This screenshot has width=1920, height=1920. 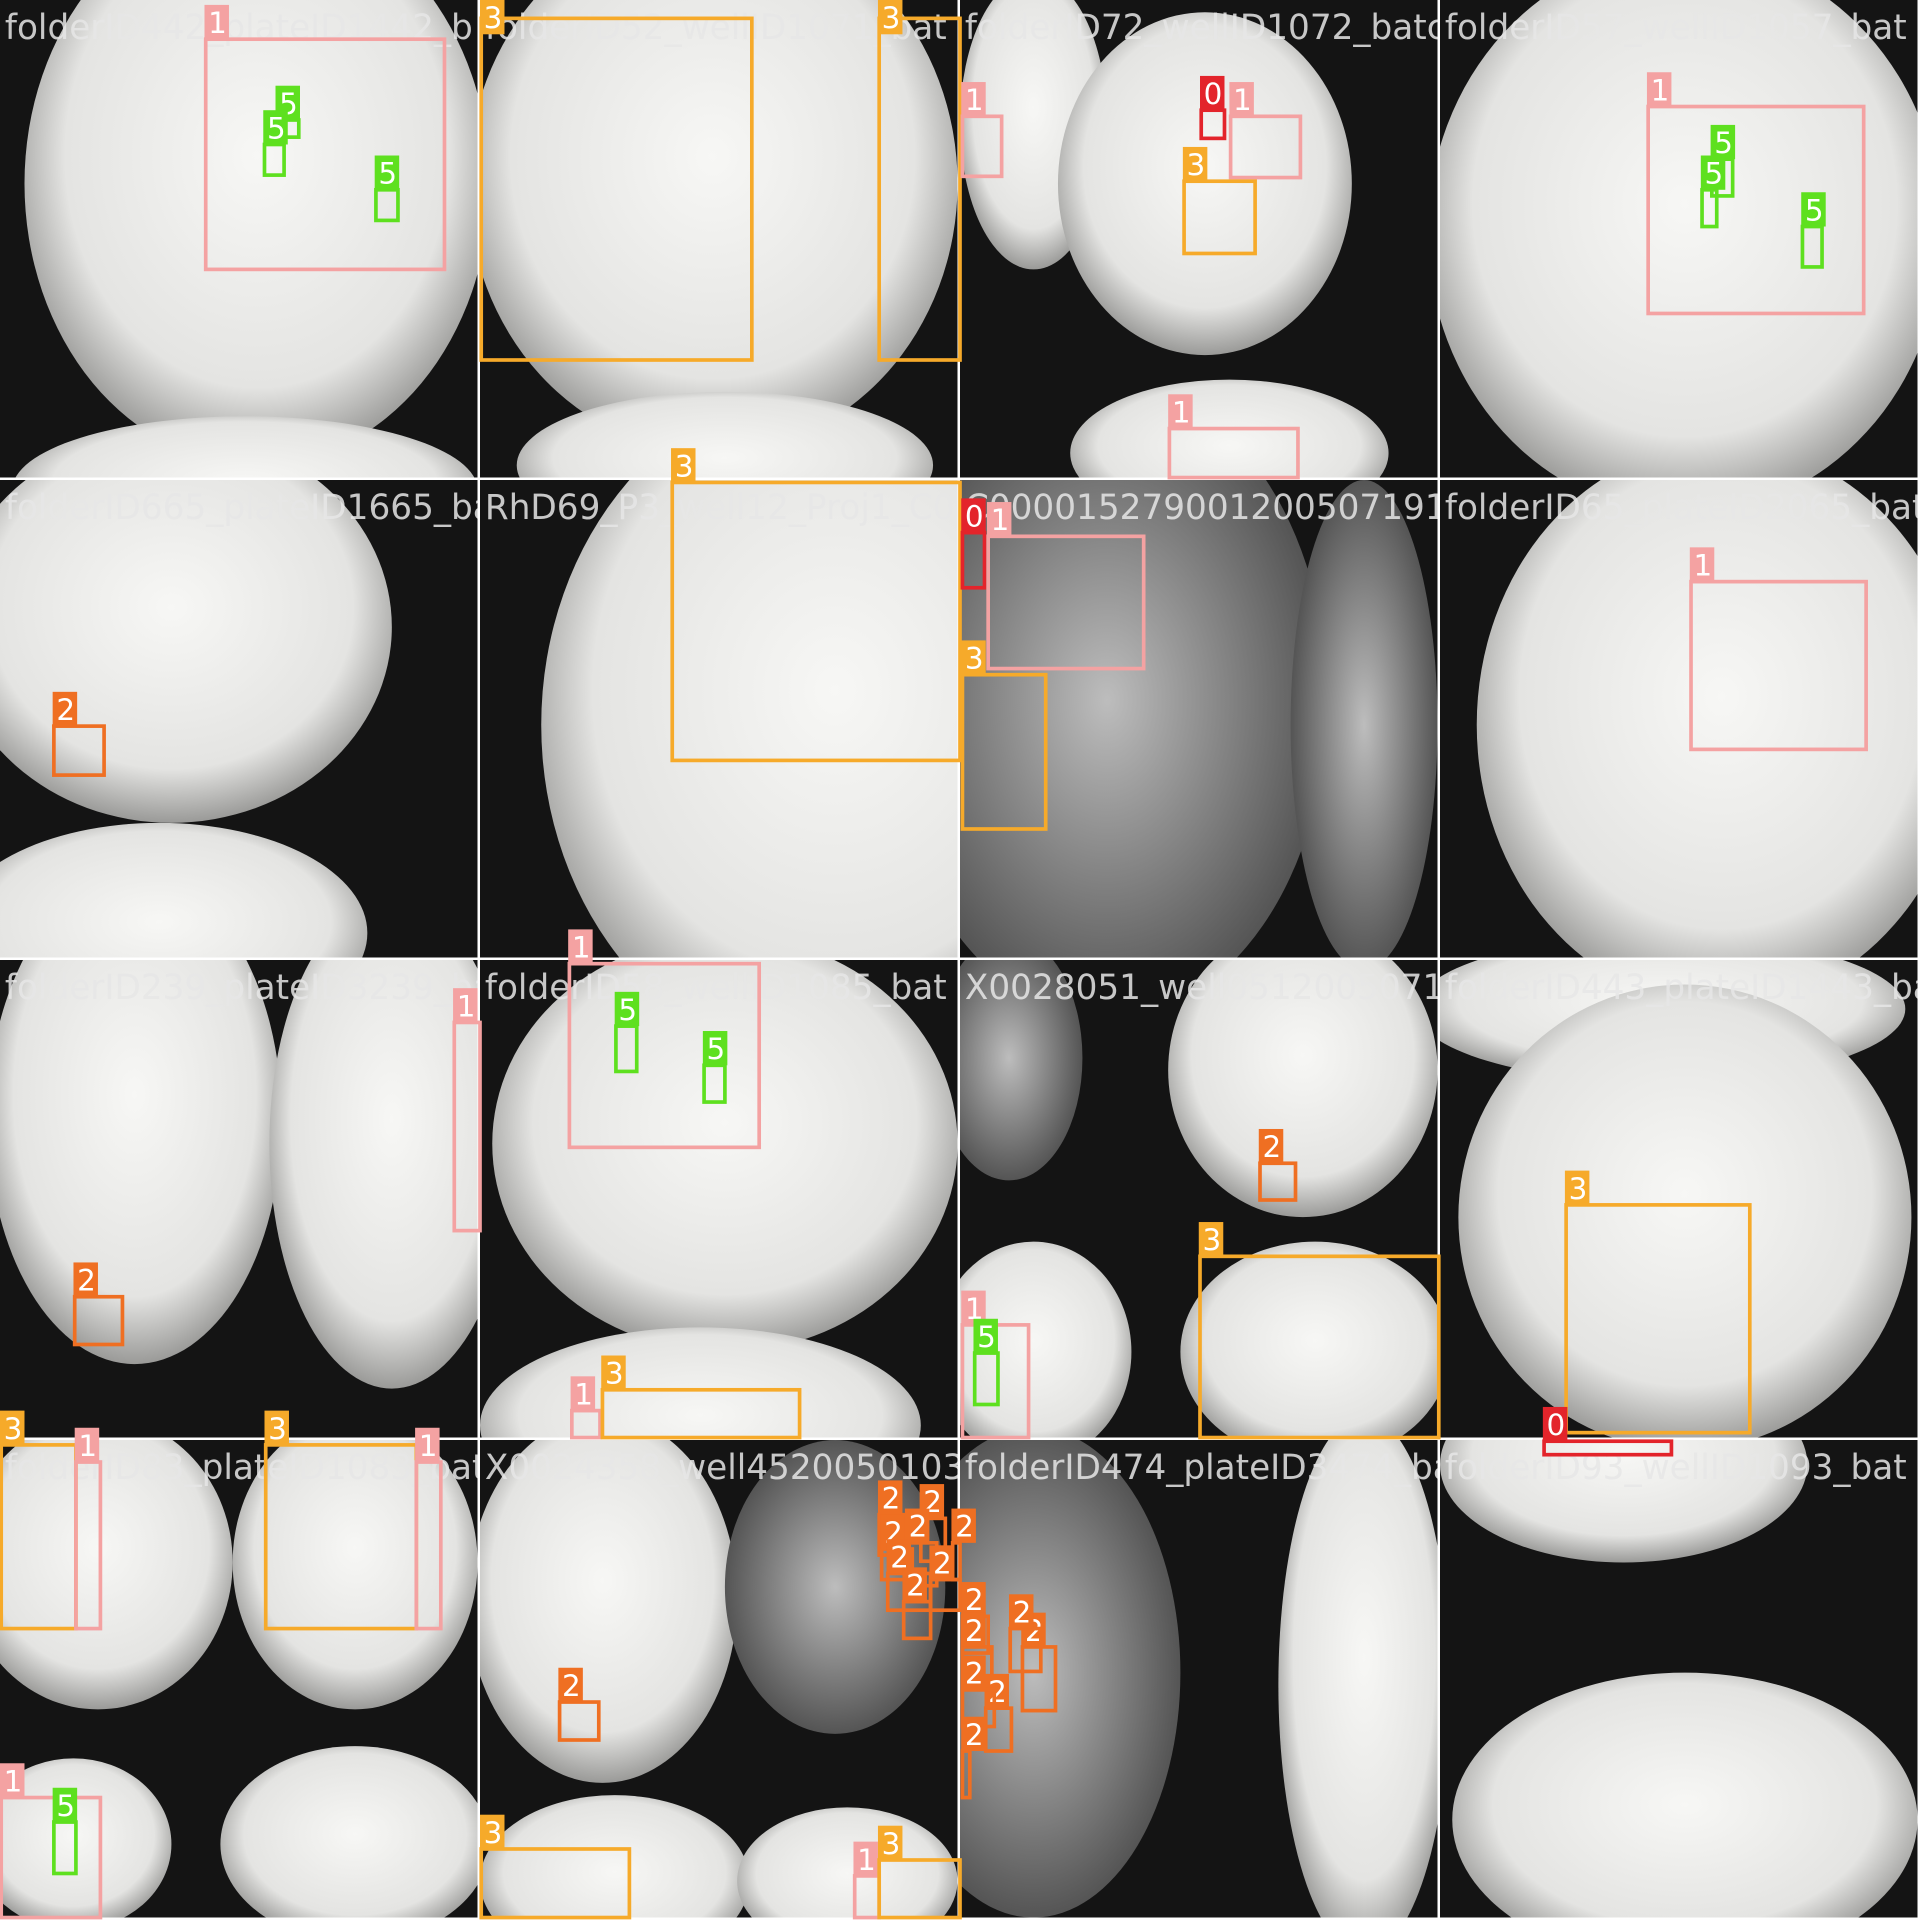 I want to click on tile: folderID442_plateID1442_b, so click(x=239, y=239).